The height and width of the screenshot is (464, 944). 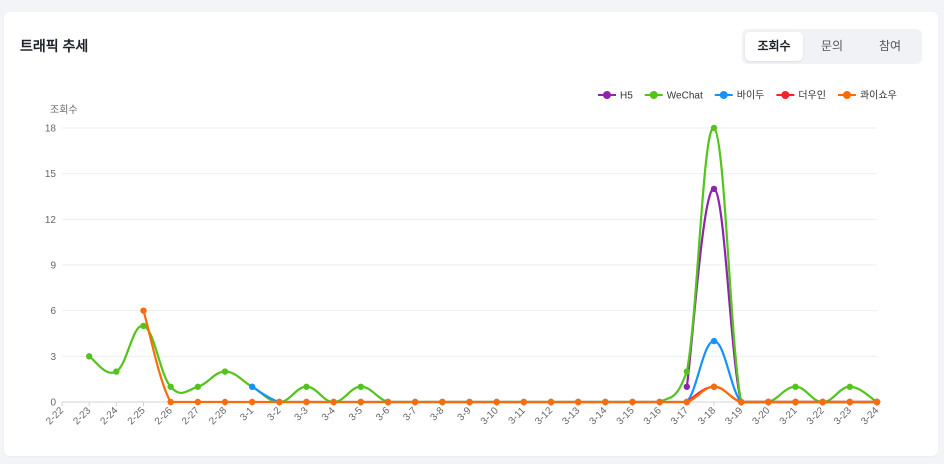 I want to click on x-tick-label: 3-6, so click(x=383, y=414).